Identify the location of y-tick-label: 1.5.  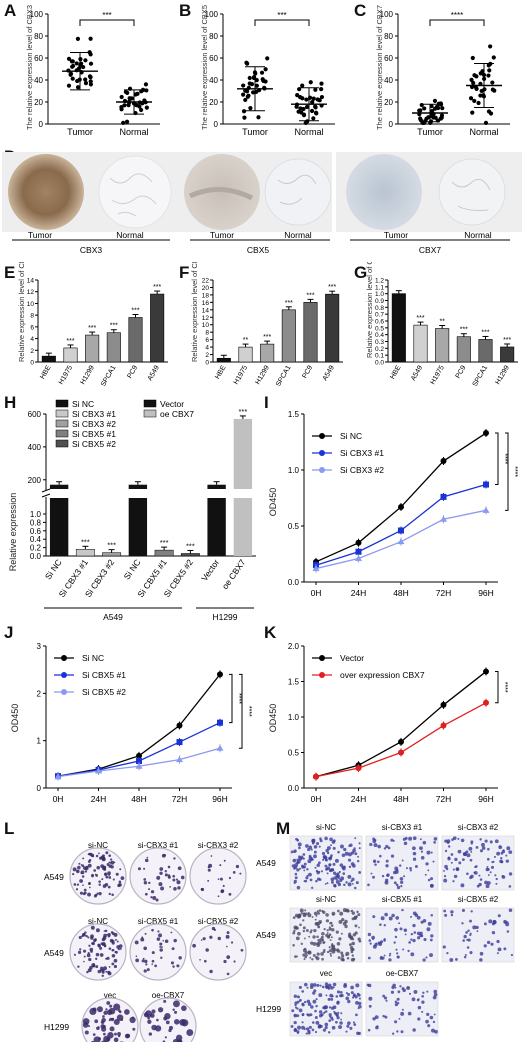
(294, 682).